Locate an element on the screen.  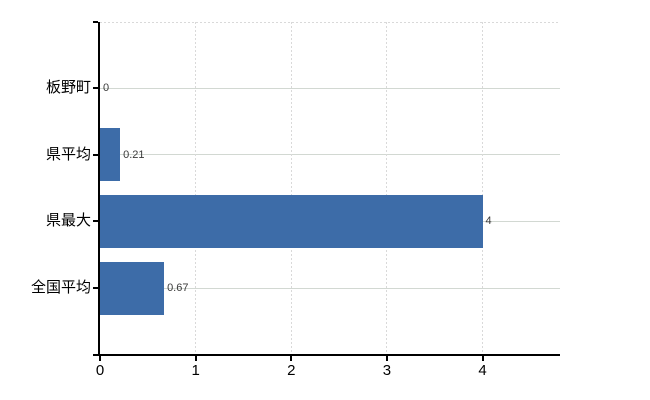
category-label: 全国平均 is located at coordinates (60, 287).